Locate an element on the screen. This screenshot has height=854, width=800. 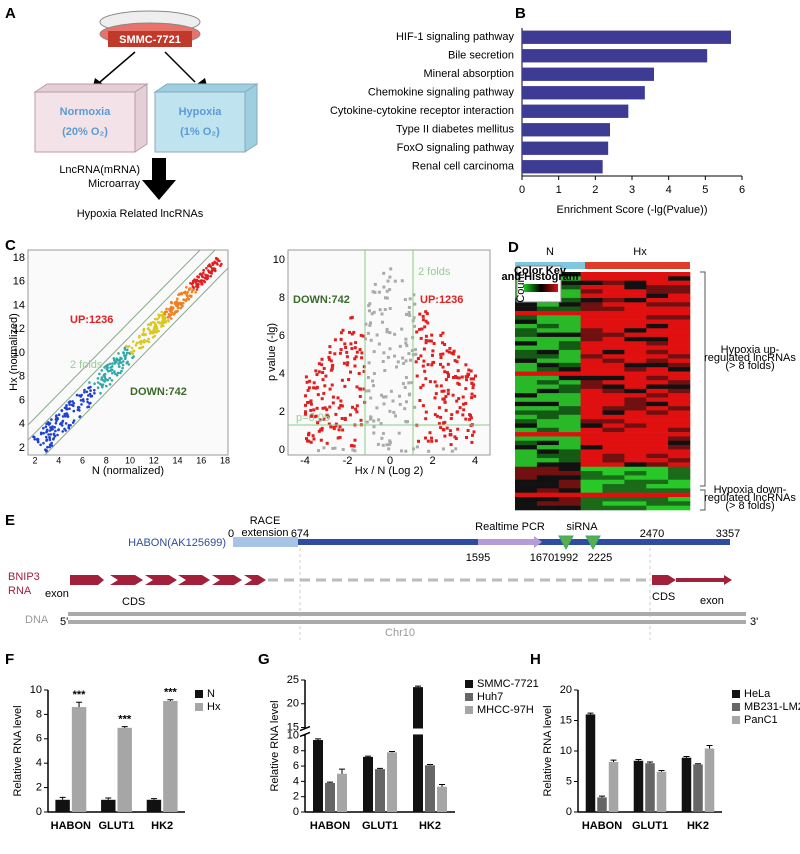
y-axis-title: Relative RNA level is located at coordinates (548, 750).